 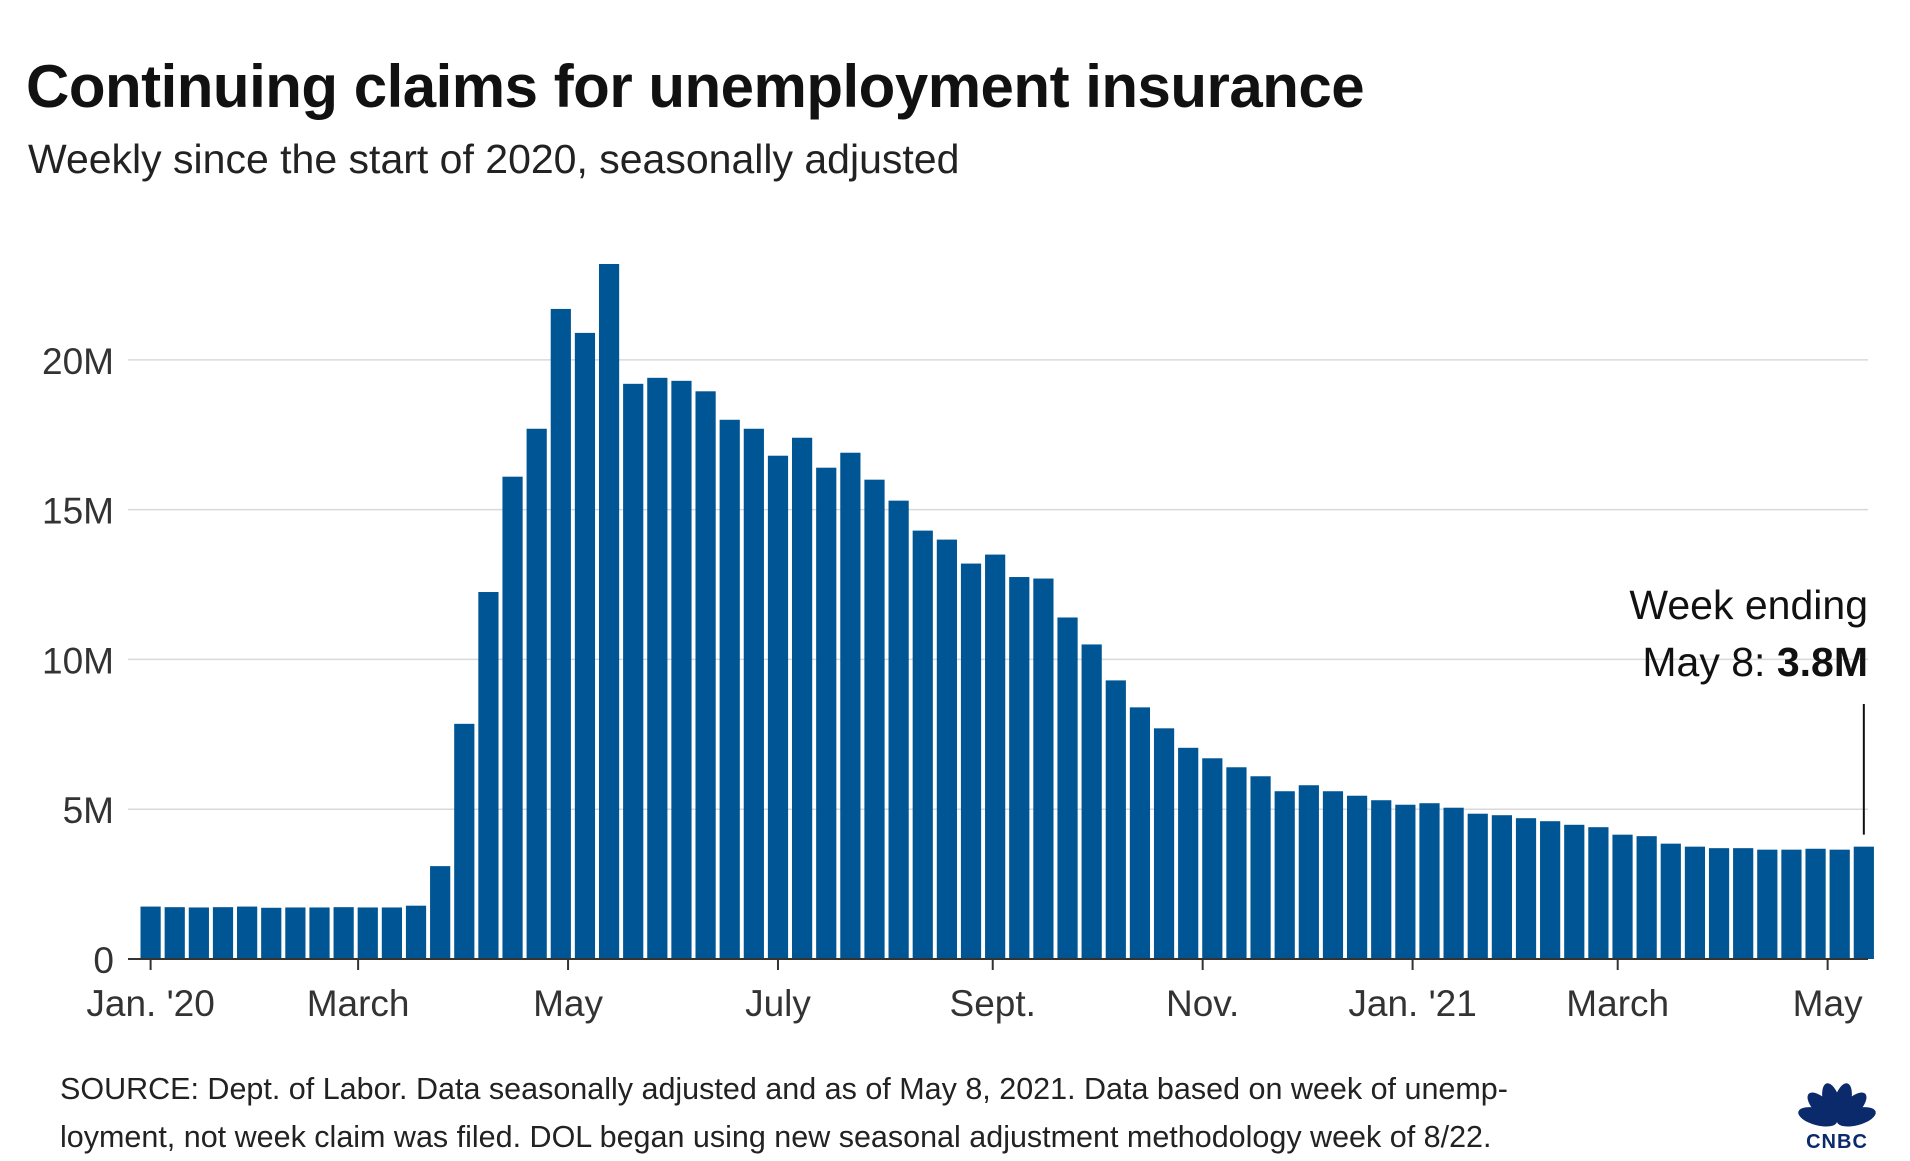 What do you see at coordinates (78, 361) in the screenshot?
I see `y-tick-label: 20M` at bounding box center [78, 361].